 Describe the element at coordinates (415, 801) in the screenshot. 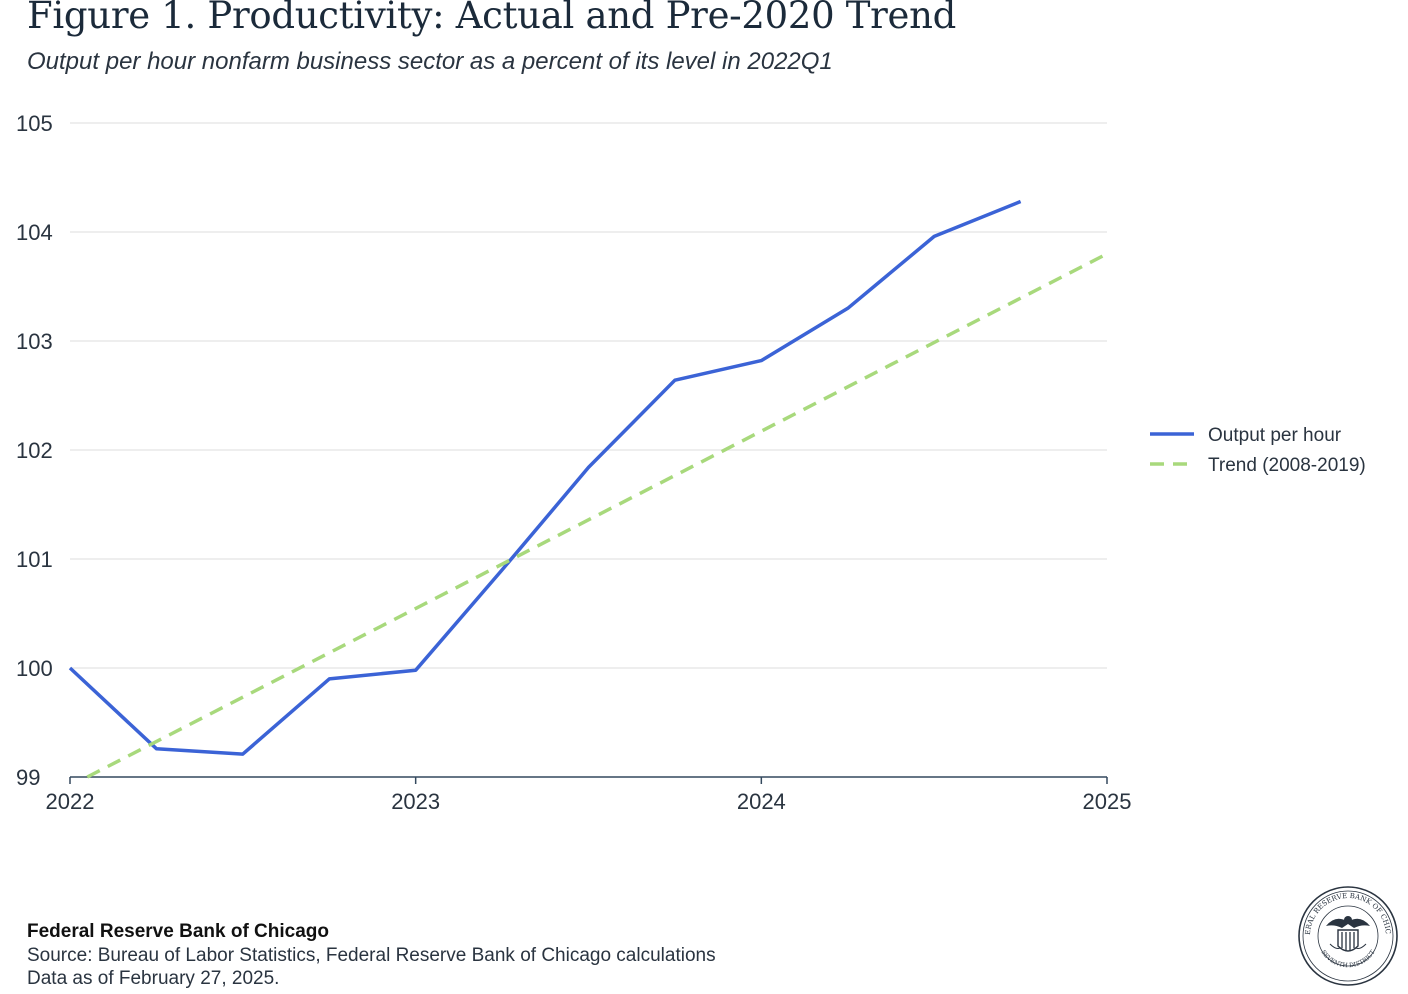

I see `x-tick-label: 2023` at that location.